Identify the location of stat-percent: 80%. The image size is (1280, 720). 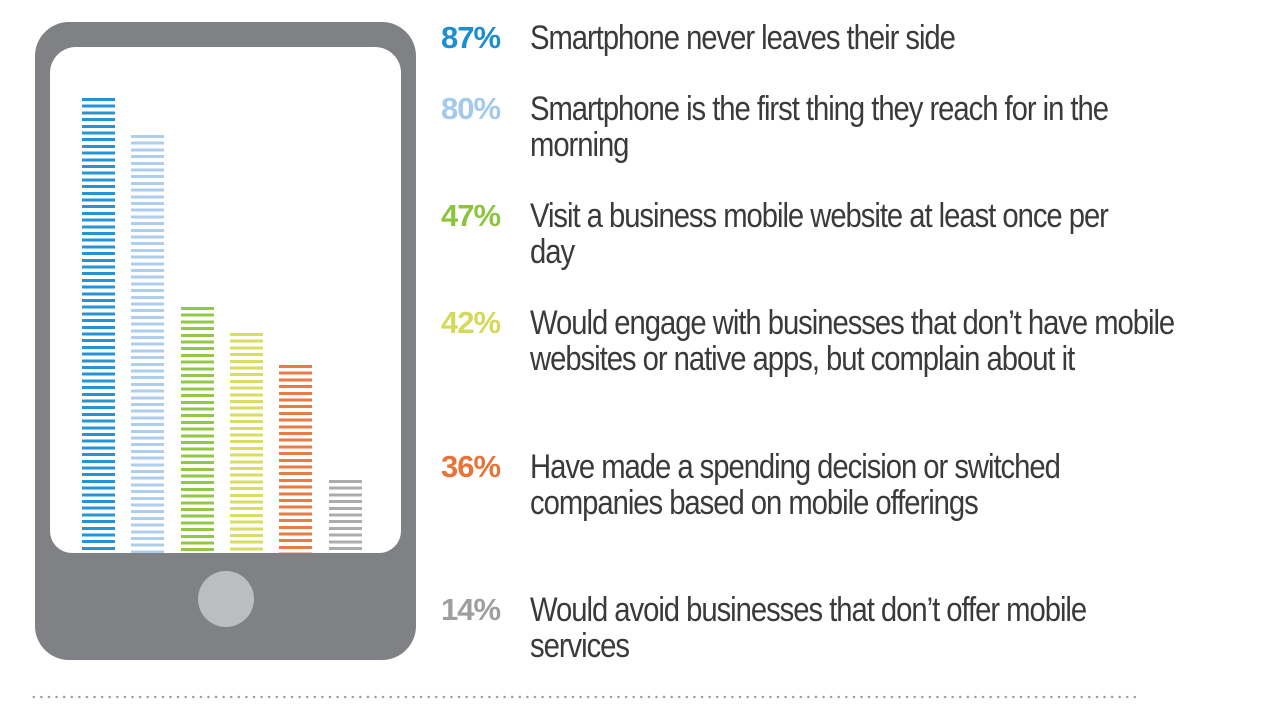
(471, 108).